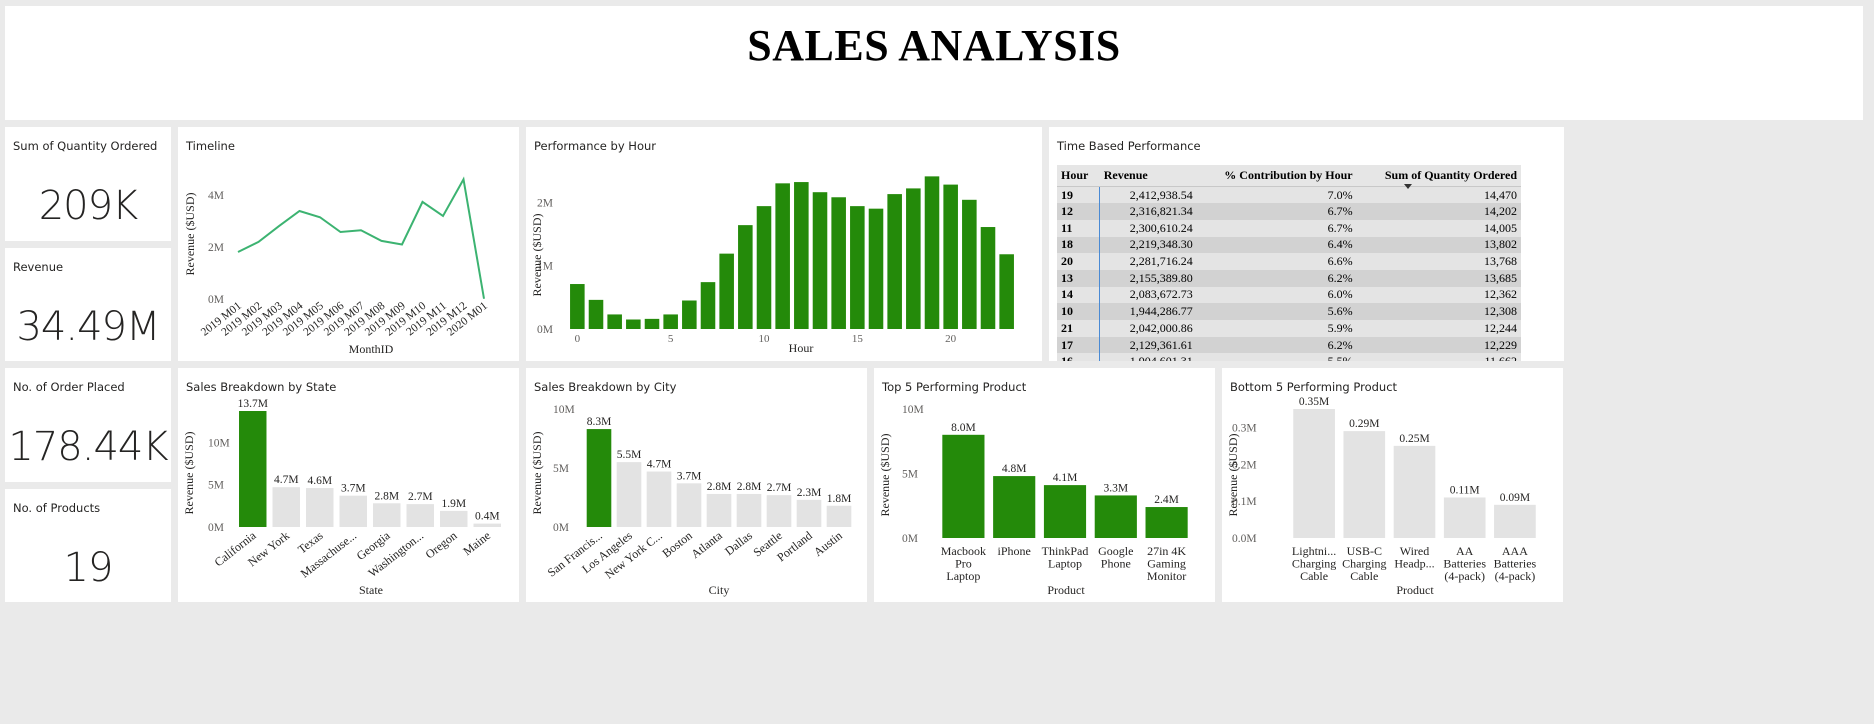 The height and width of the screenshot is (724, 1874). Describe the element at coordinates (1289, 195) in the screenshot. I see `table-row: 19 2,412,938.54 7.0% 14,470` at that location.